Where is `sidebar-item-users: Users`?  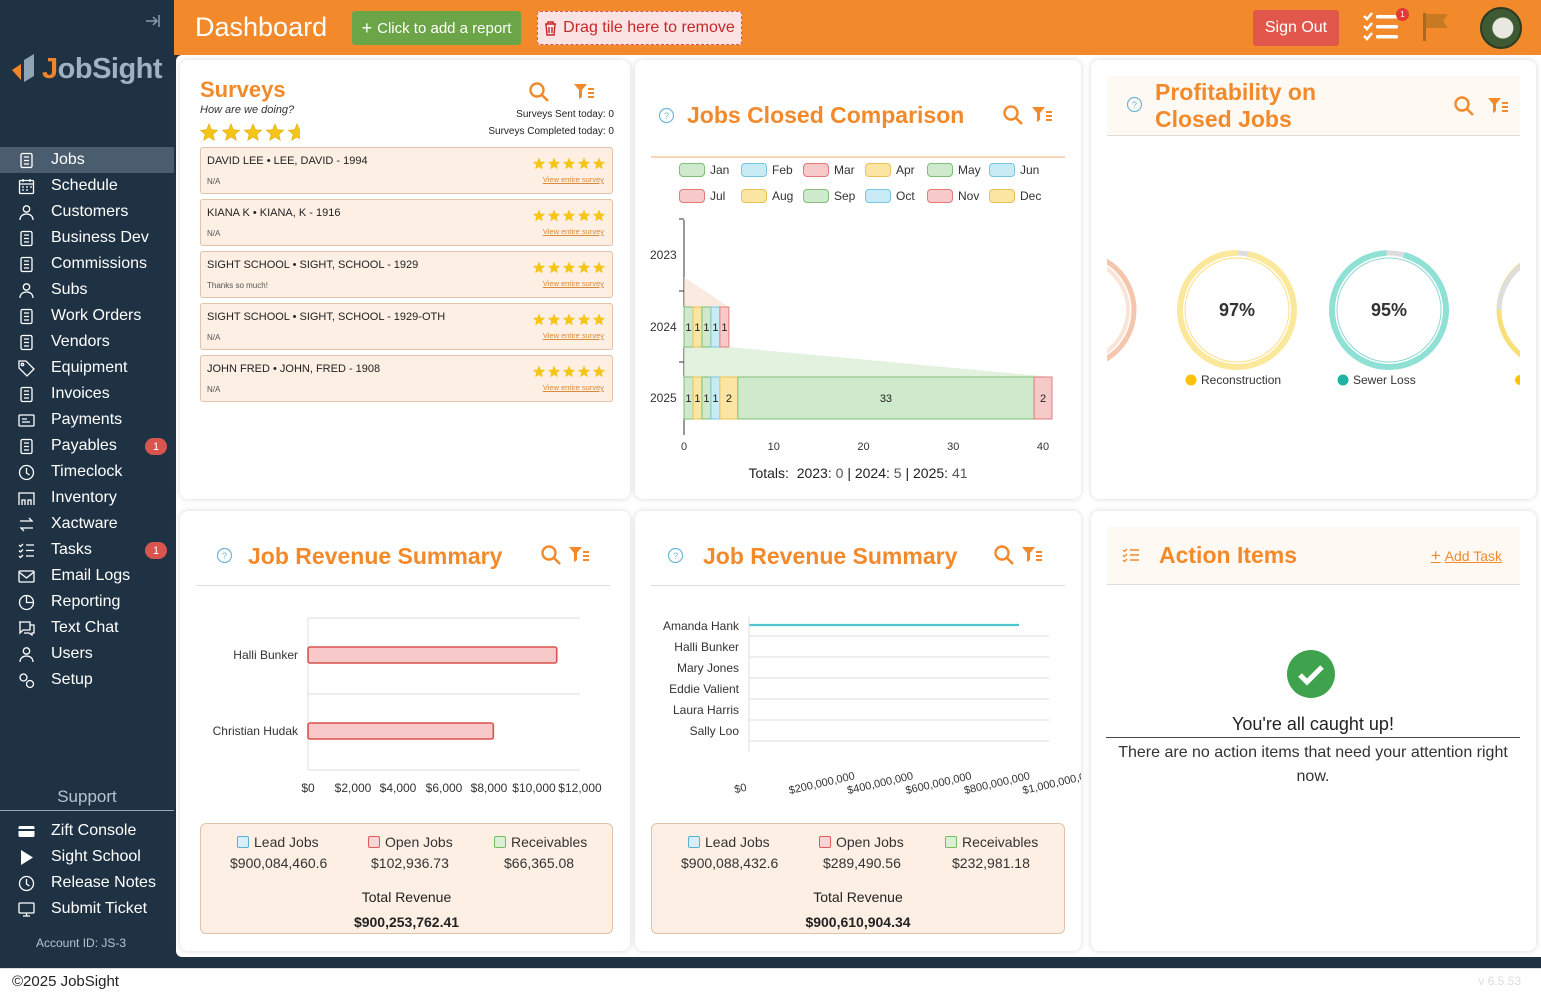 sidebar-item-users: Users is located at coordinates (87, 654).